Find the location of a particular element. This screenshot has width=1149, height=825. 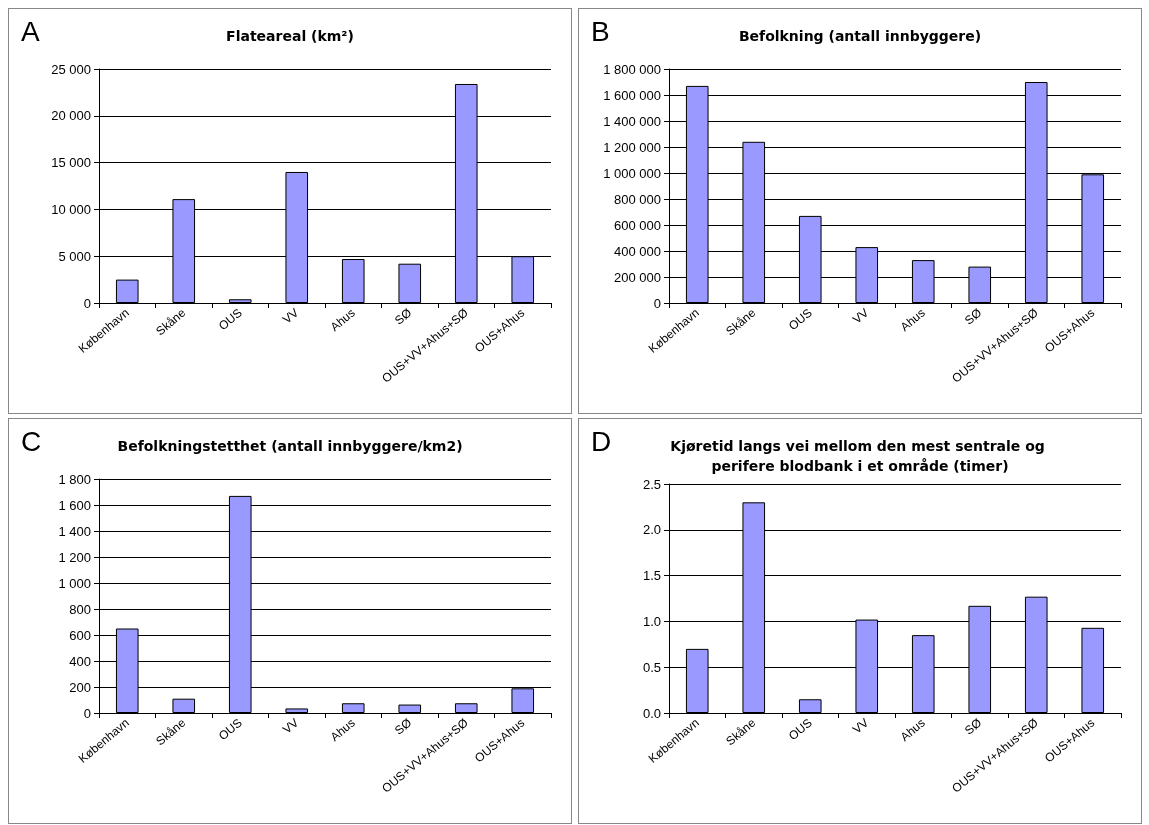

y-tick-label: 200 is located at coordinates (80, 687).